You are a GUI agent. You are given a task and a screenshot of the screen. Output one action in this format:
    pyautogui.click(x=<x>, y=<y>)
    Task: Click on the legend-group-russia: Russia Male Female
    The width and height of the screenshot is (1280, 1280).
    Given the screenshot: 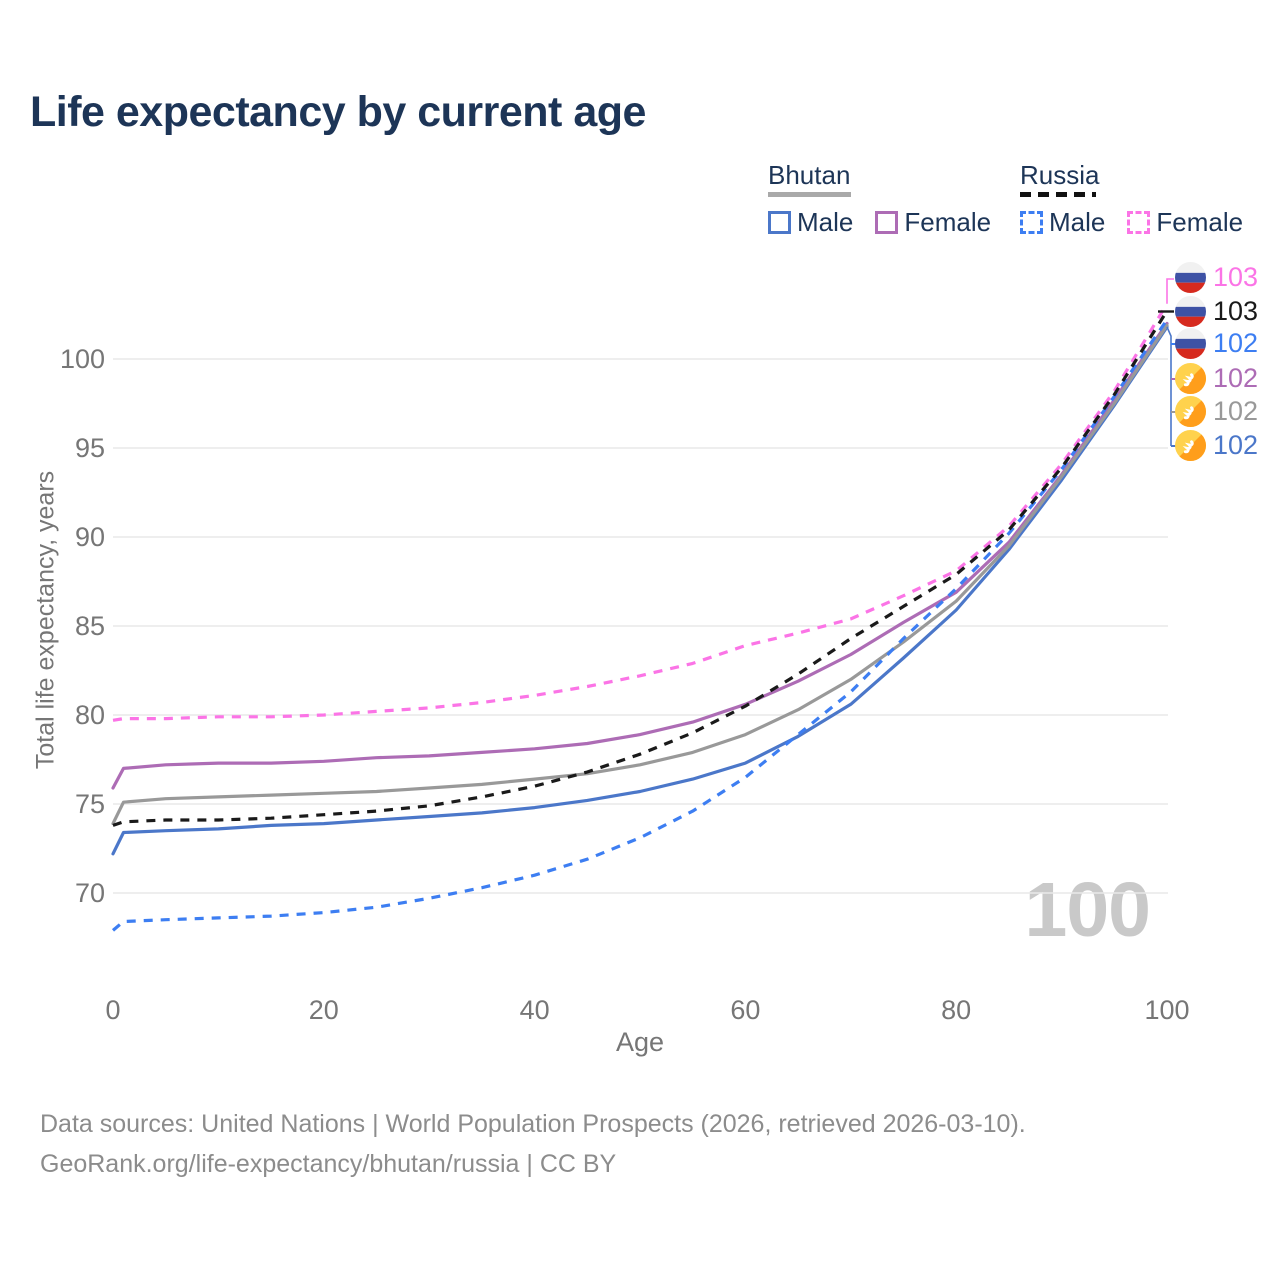 What is the action you would take?
    pyautogui.click(x=1131, y=199)
    